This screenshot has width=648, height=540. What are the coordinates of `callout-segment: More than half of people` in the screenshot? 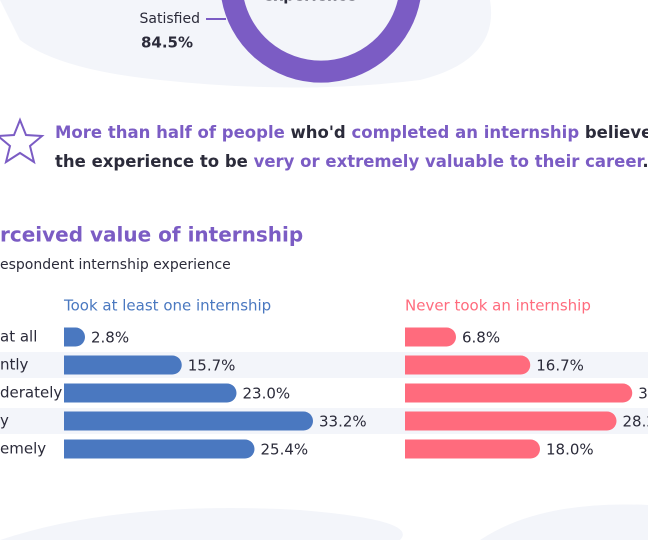 It's located at (170, 132).